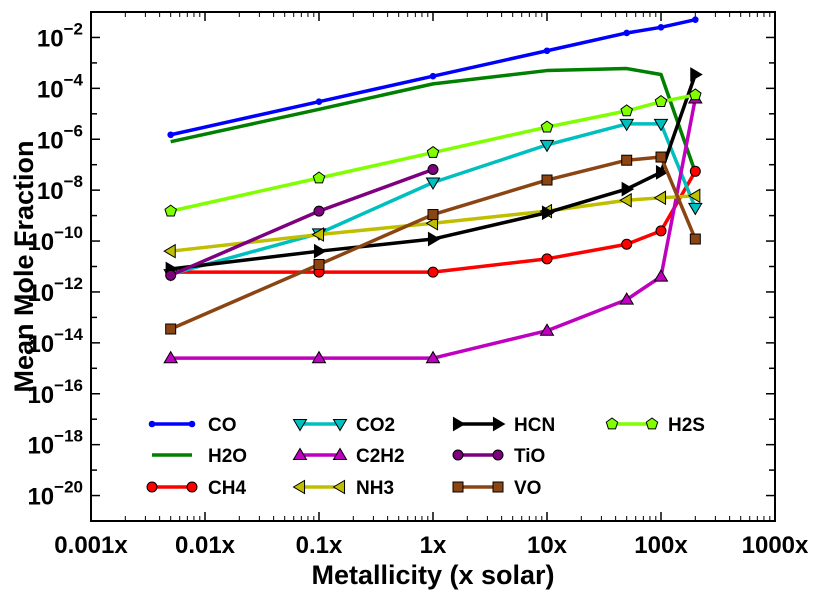 This screenshot has height=596, width=831. Describe the element at coordinates (73, 28) in the screenshot. I see `y-tick-exponent: −2` at that location.